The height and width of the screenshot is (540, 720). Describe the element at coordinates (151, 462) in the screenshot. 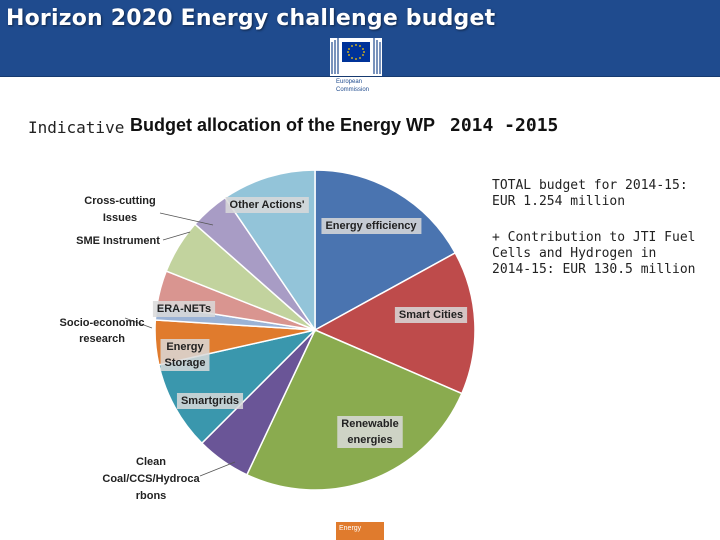

I see `label-clean-coal-1: Clean` at that location.